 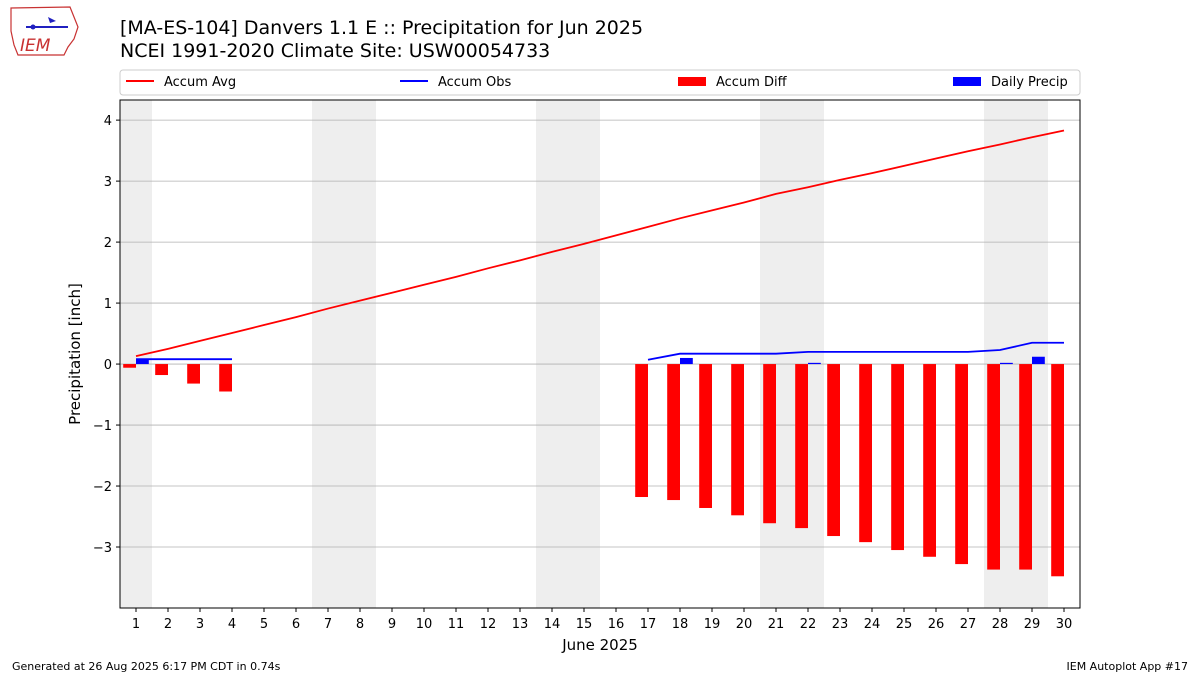 I want to click on y-axis-label: Precipitation [inch], so click(x=75, y=354).